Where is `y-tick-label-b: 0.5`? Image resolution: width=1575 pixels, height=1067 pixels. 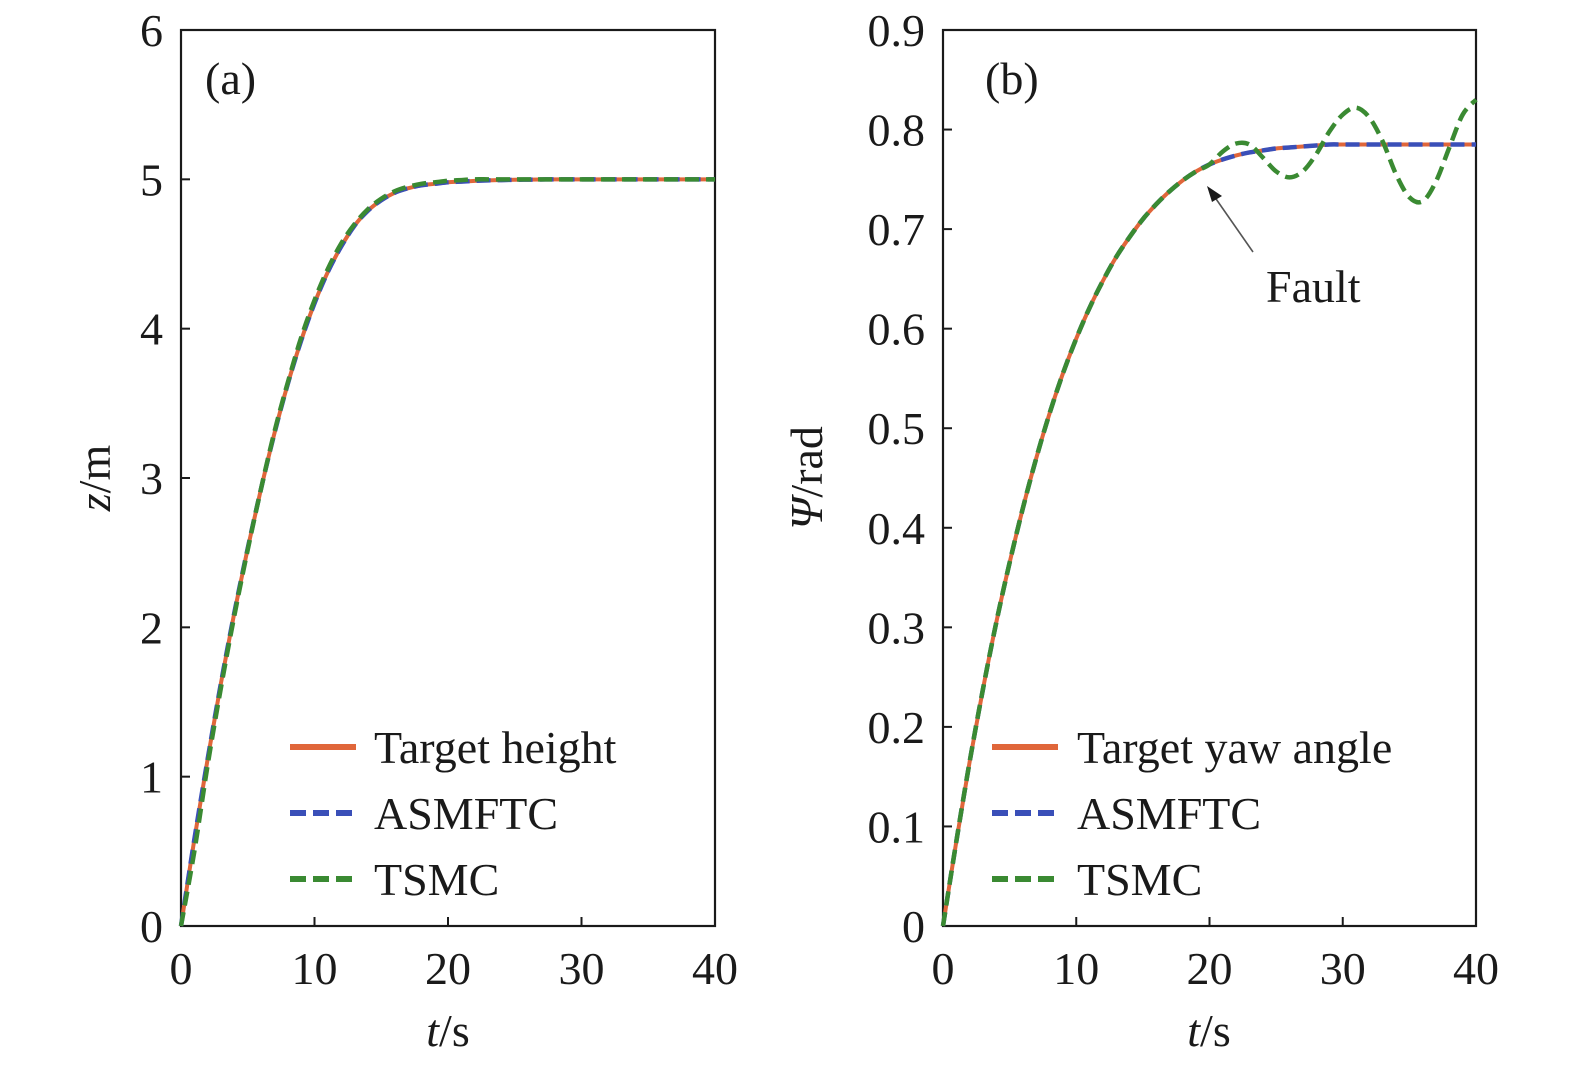
y-tick-label-b: 0.5 is located at coordinates (897, 428).